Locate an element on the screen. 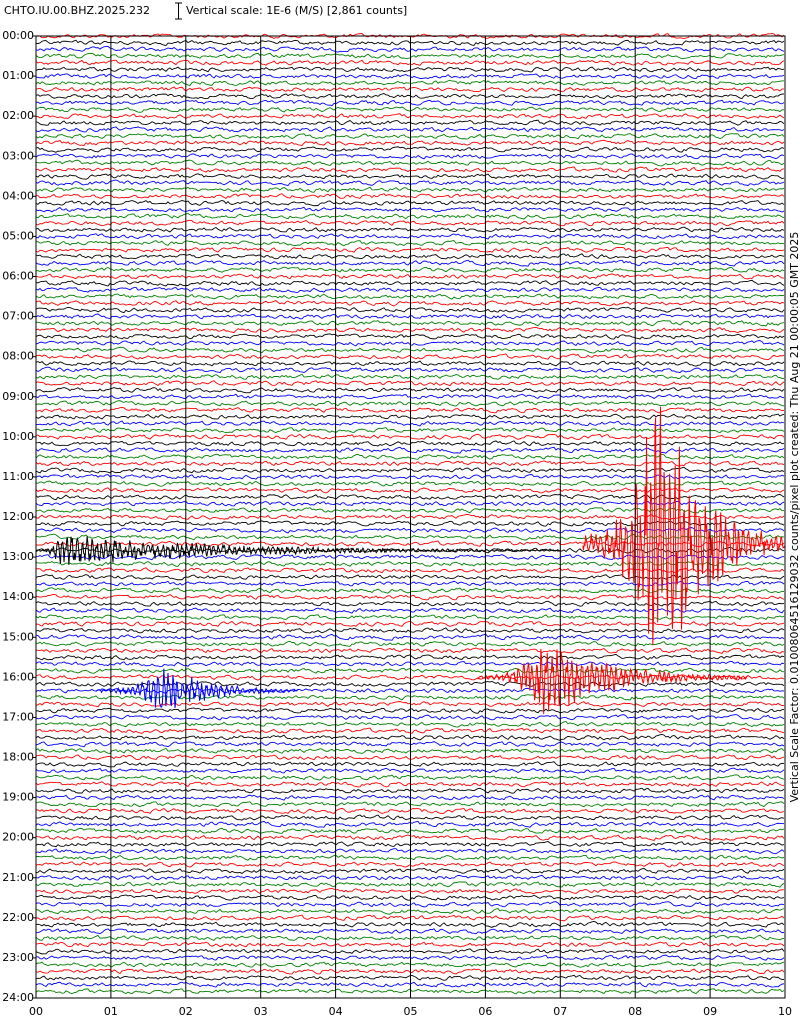 The image size is (800, 1024). chart-title: CHTO.IU.00.BHZ.2025.232 is located at coordinates (77, 10).